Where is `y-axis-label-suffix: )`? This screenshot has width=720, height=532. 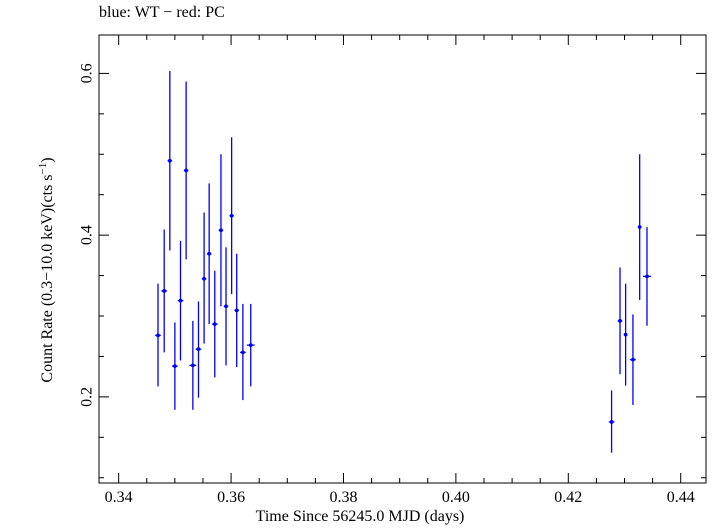 y-axis-label-suffix: ) is located at coordinates (48, 160).